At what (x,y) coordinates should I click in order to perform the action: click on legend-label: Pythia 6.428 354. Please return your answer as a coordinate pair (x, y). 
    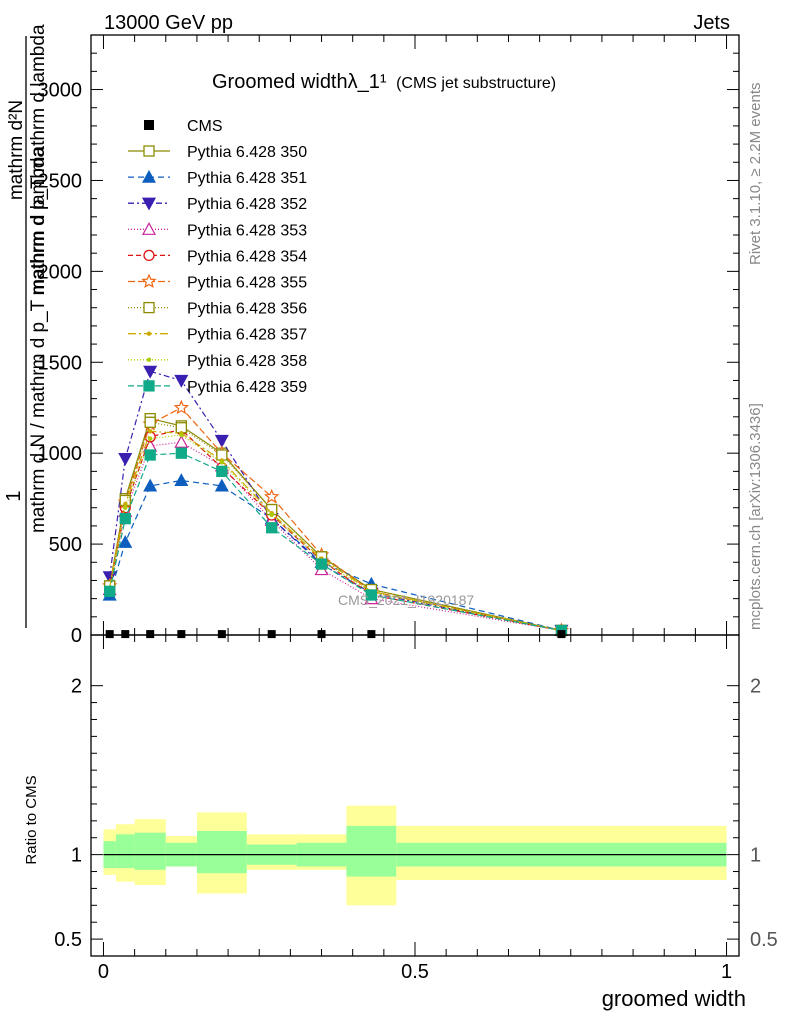
    Looking at the image, I should click on (247, 256).